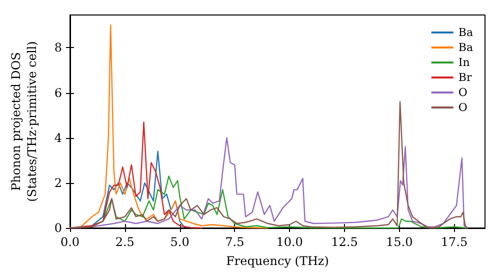 Image resolution: width=500 pixels, height=280 pixels. Describe the element at coordinates (58, 47) in the screenshot. I see `y-tick-label: 8` at that location.